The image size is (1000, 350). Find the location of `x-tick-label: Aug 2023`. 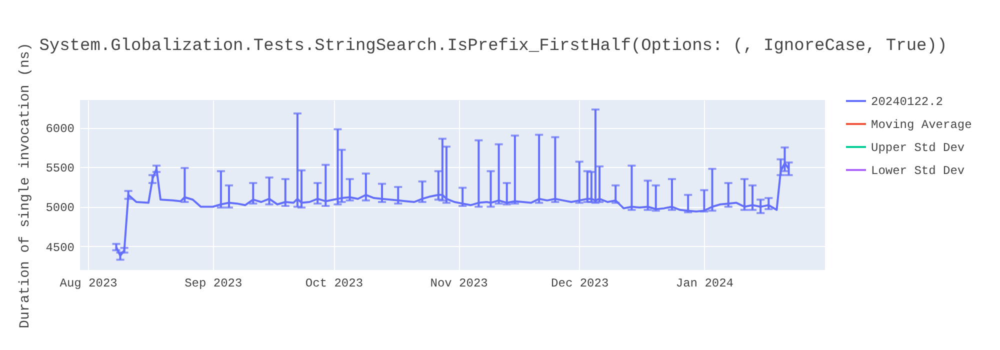

x-tick-label: Aug 2023 is located at coordinates (89, 283).